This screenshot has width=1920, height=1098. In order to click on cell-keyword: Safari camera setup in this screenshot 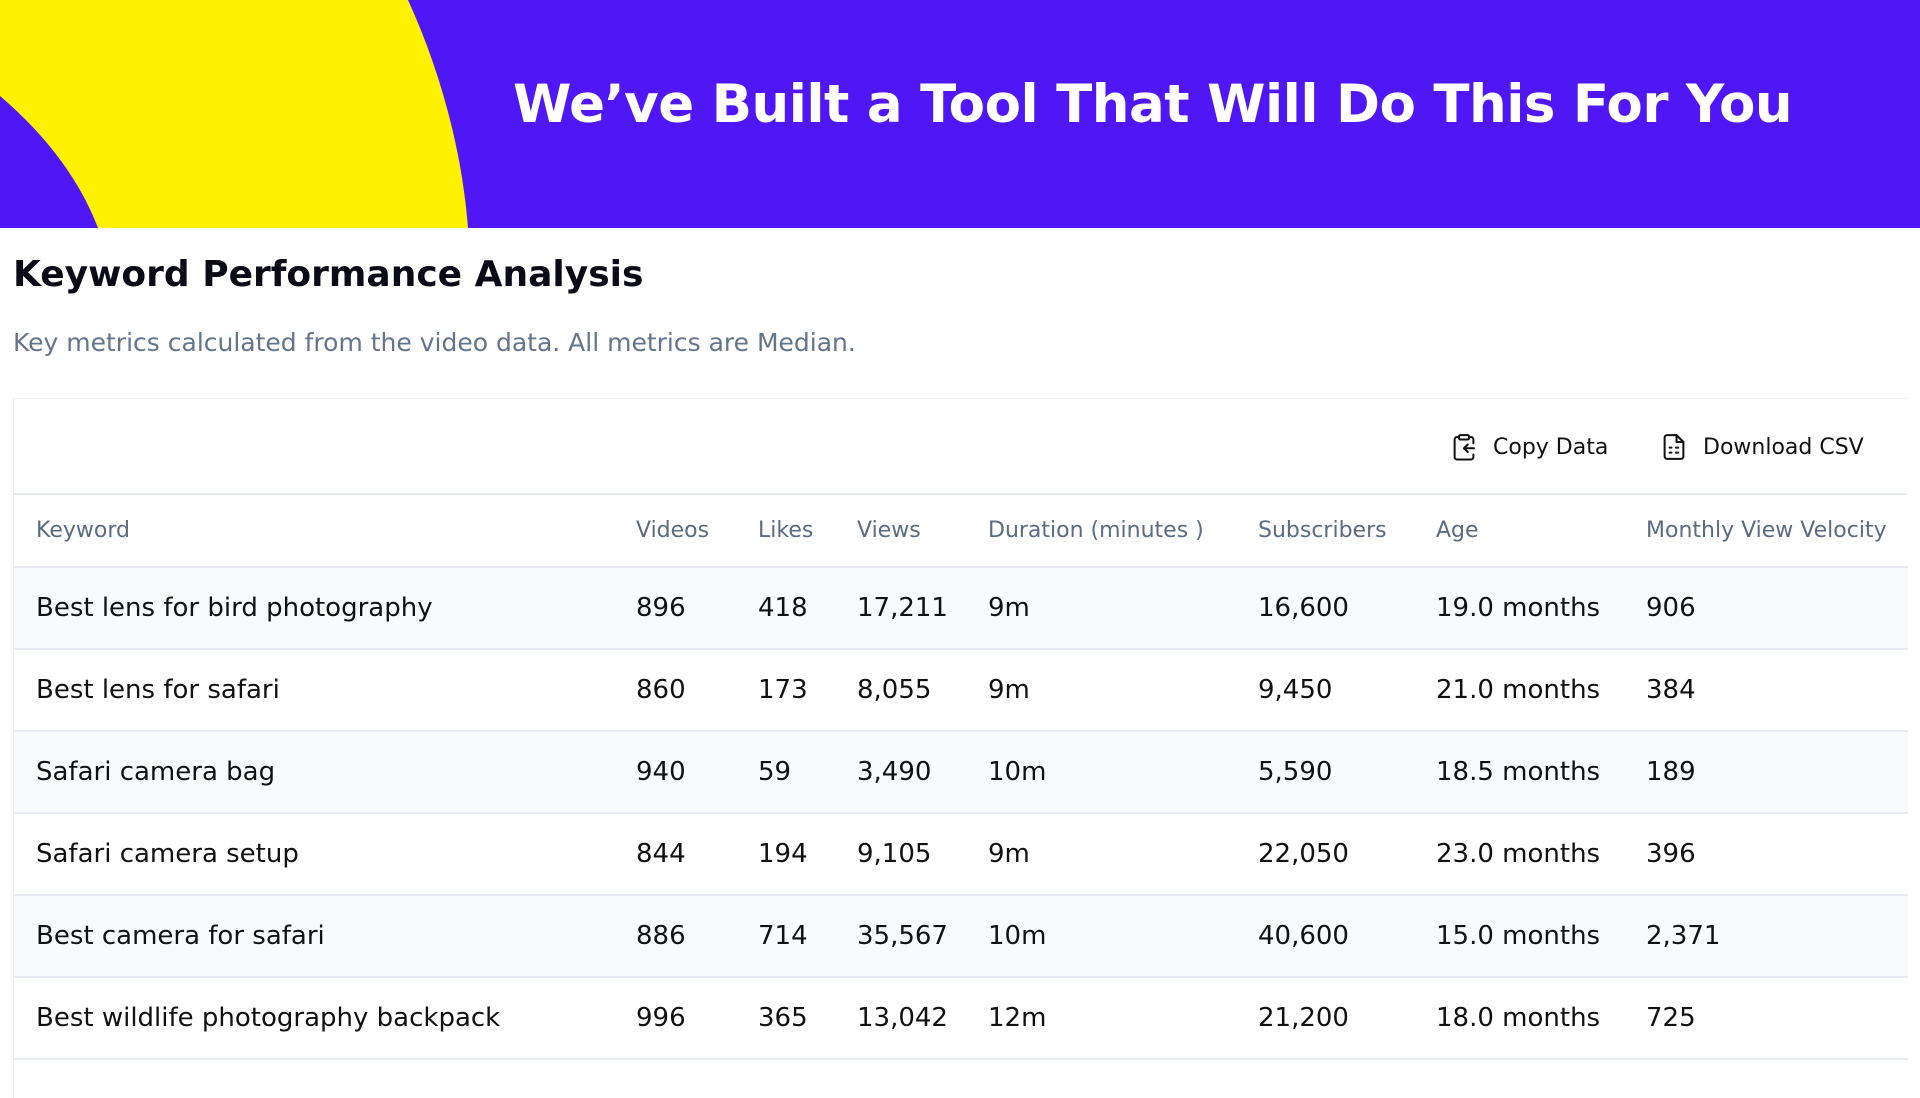, I will do `click(314, 854)`.